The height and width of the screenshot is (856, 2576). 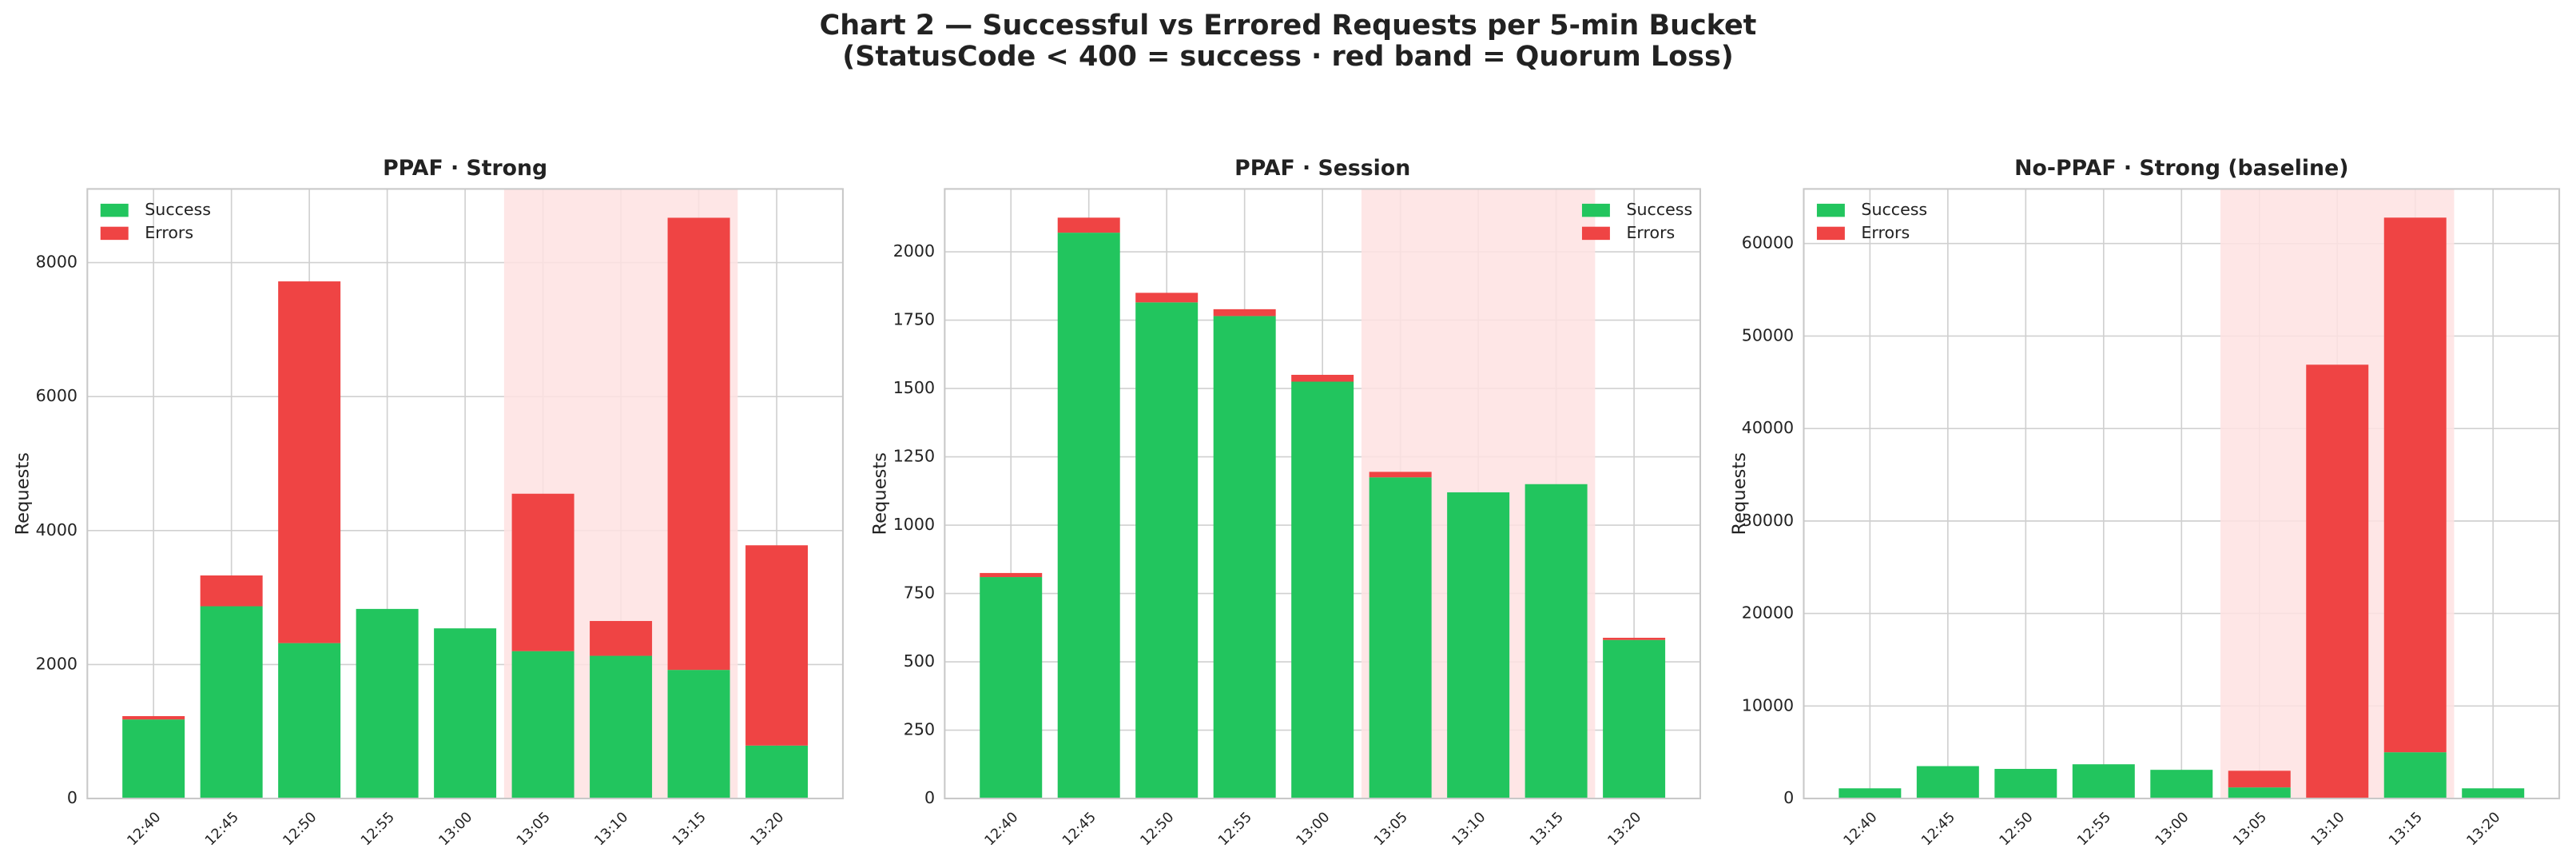 I want to click on y-tick-label: 30000, so click(x=1768, y=520).